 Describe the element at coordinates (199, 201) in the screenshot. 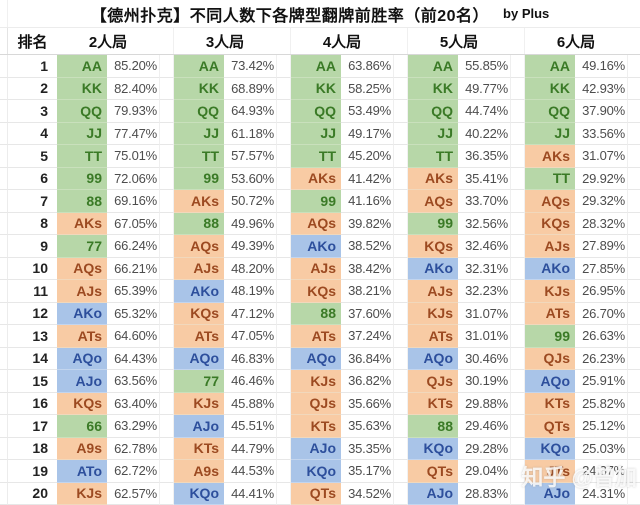

I see `hand-cell: AKs` at that location.